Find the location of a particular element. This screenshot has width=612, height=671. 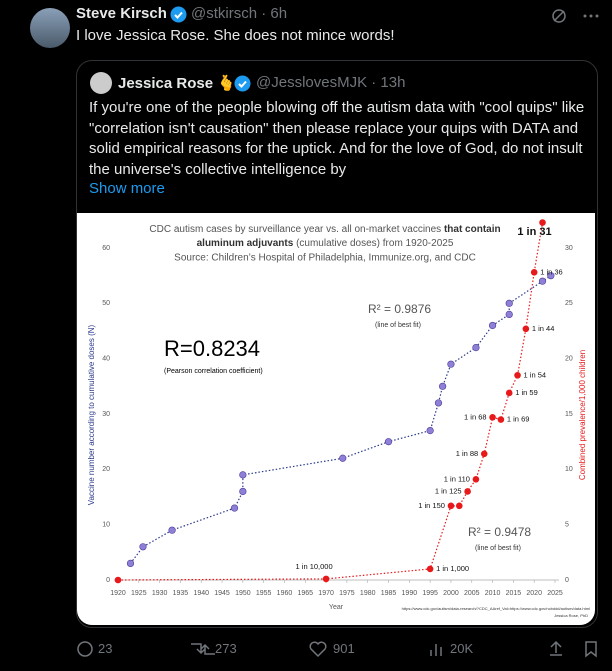

repost-count: 273 is located at coordinates (226, 648).